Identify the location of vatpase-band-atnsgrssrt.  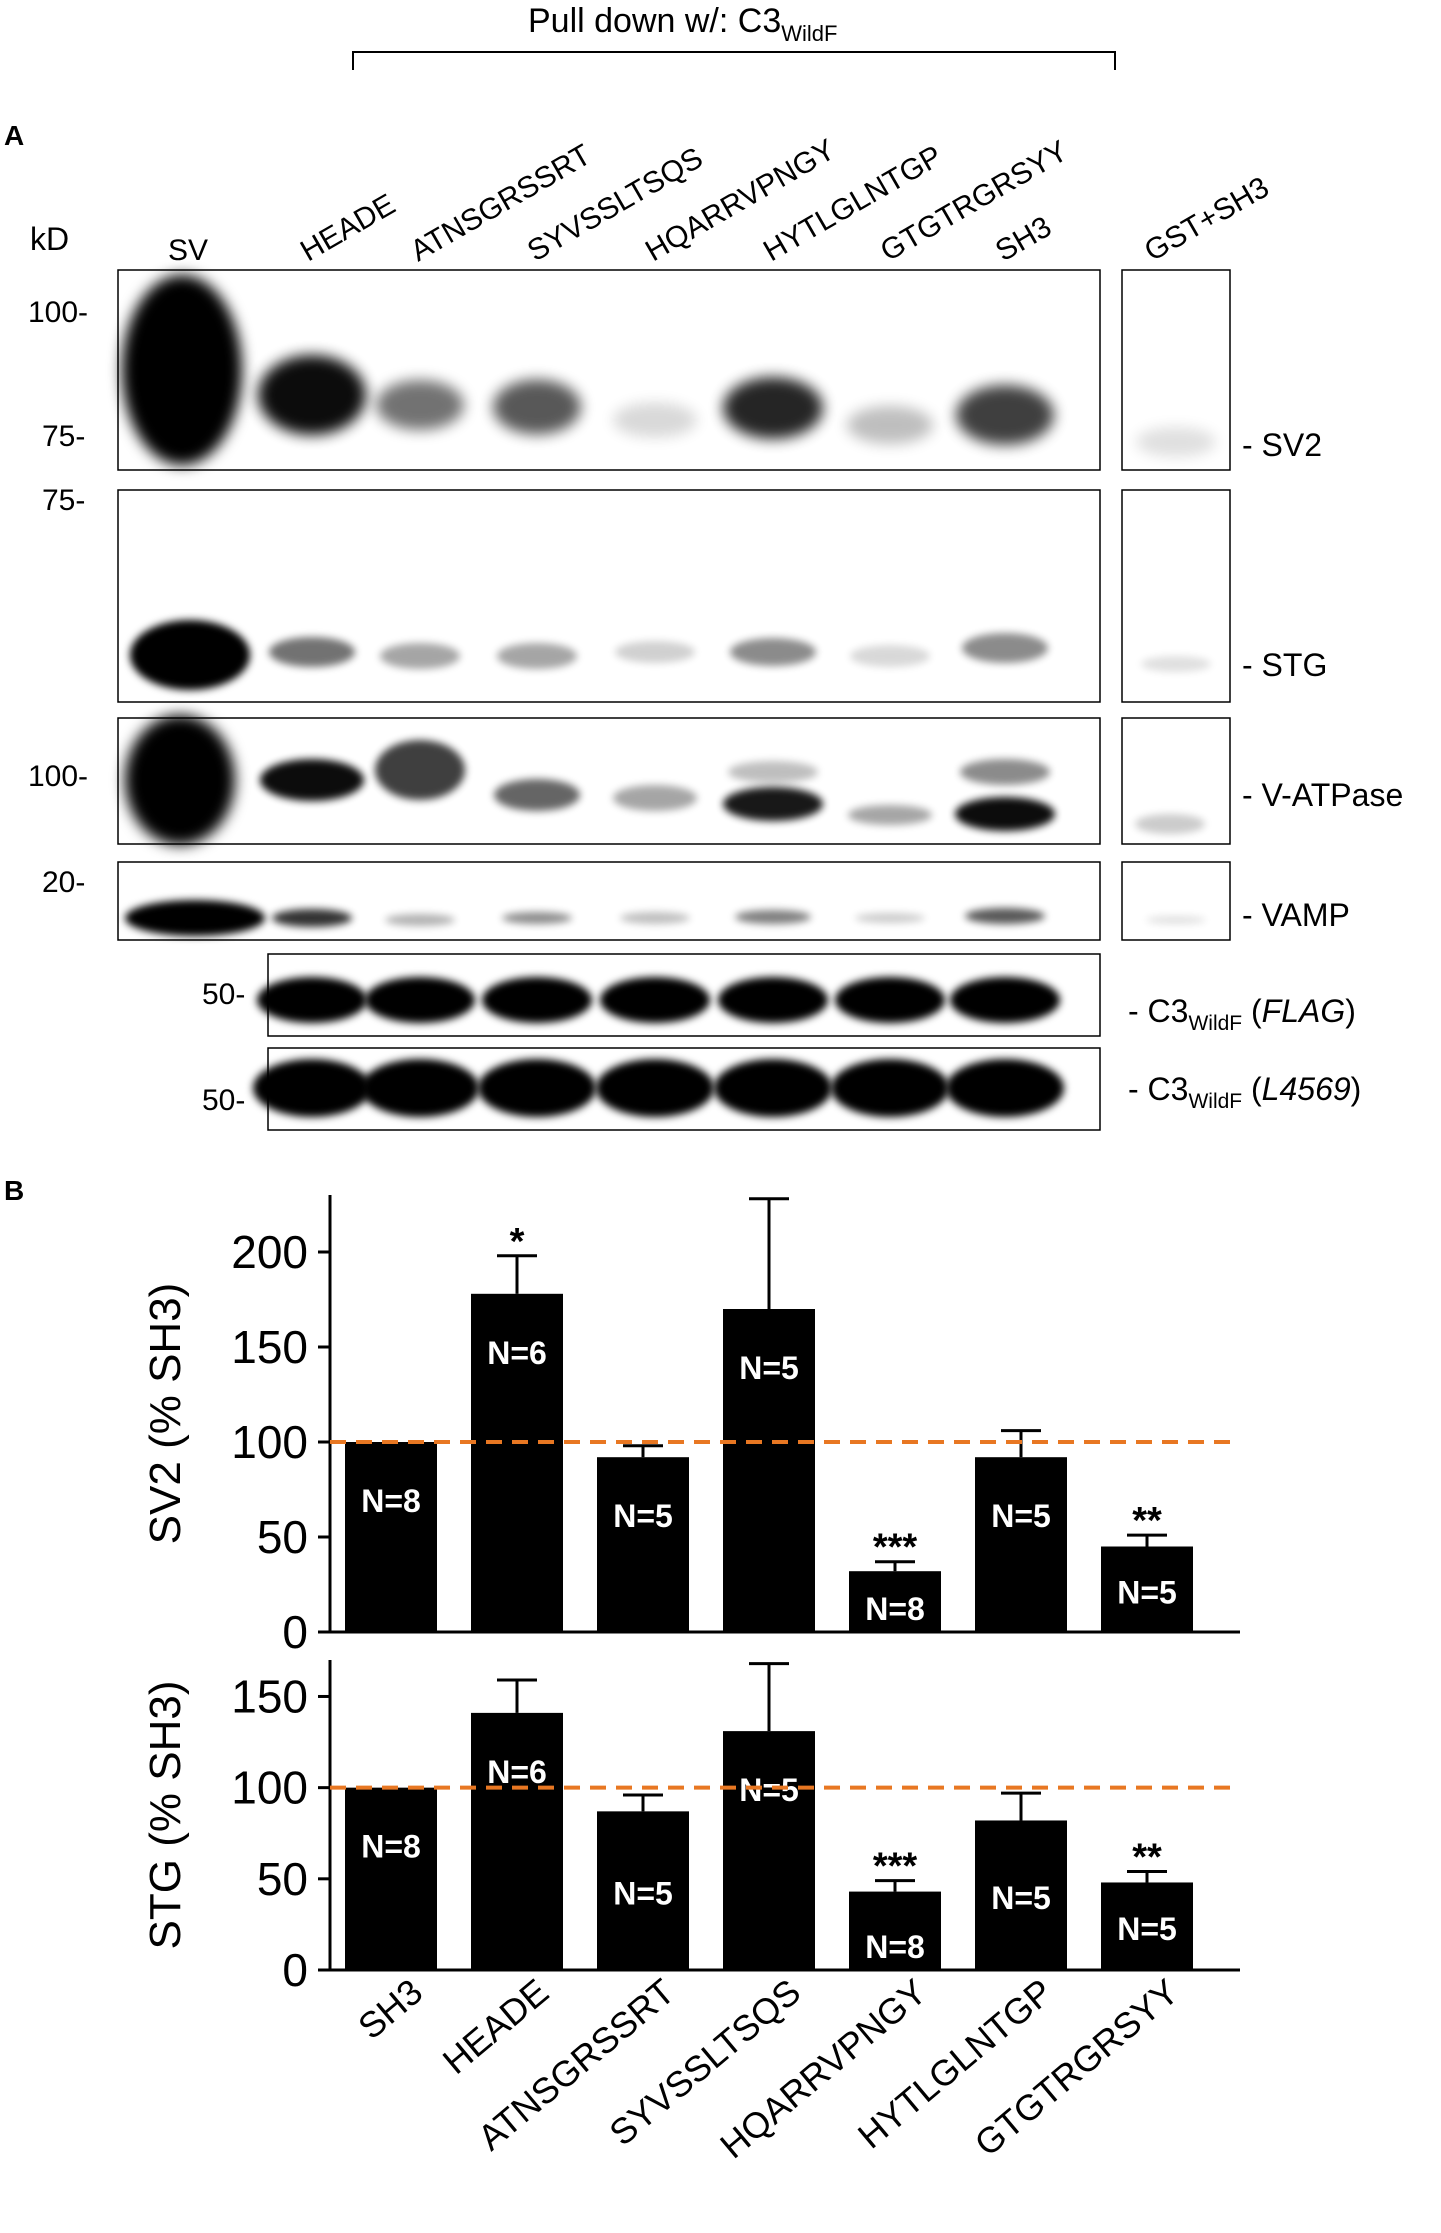
(420, 770).